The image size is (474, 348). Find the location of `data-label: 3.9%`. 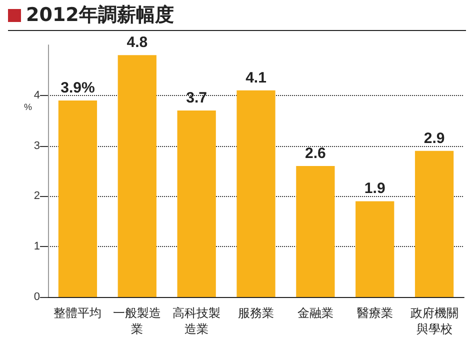

data-label: 3.9% is located at coordinates (77, 87).